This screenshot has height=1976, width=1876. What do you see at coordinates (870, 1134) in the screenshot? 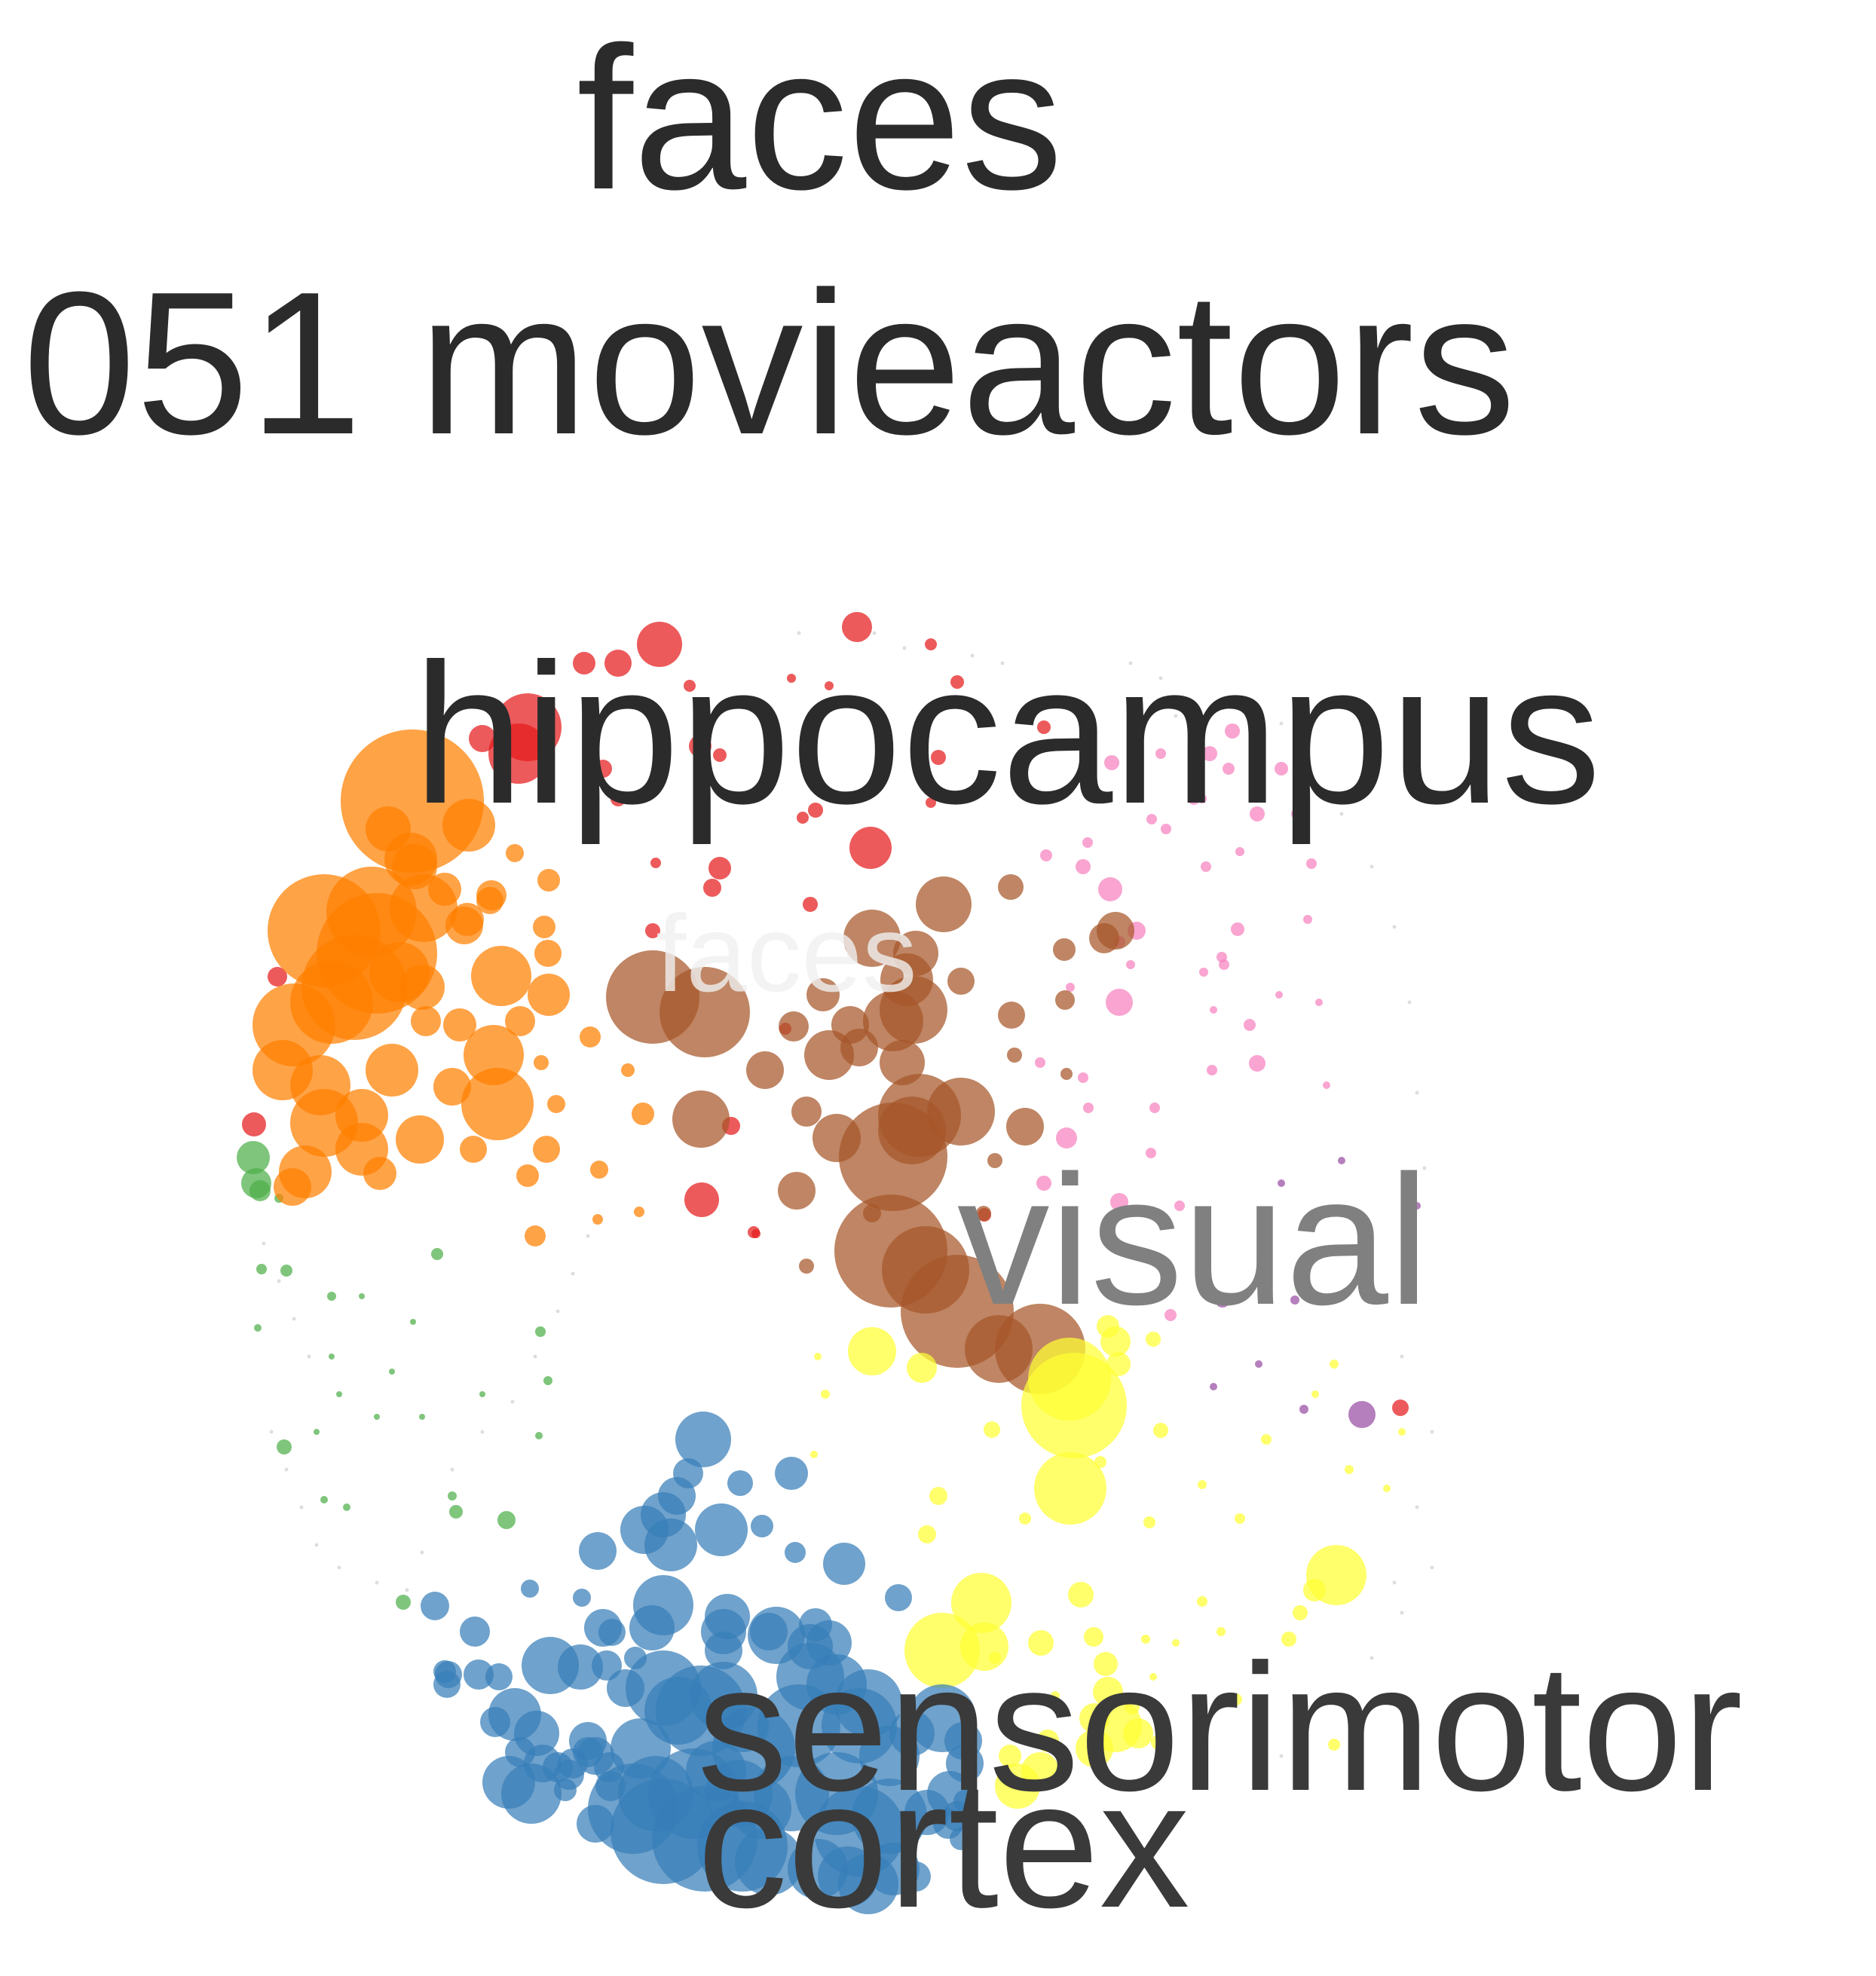
I see `cluster-brown` at bounding box center [870, 1134].